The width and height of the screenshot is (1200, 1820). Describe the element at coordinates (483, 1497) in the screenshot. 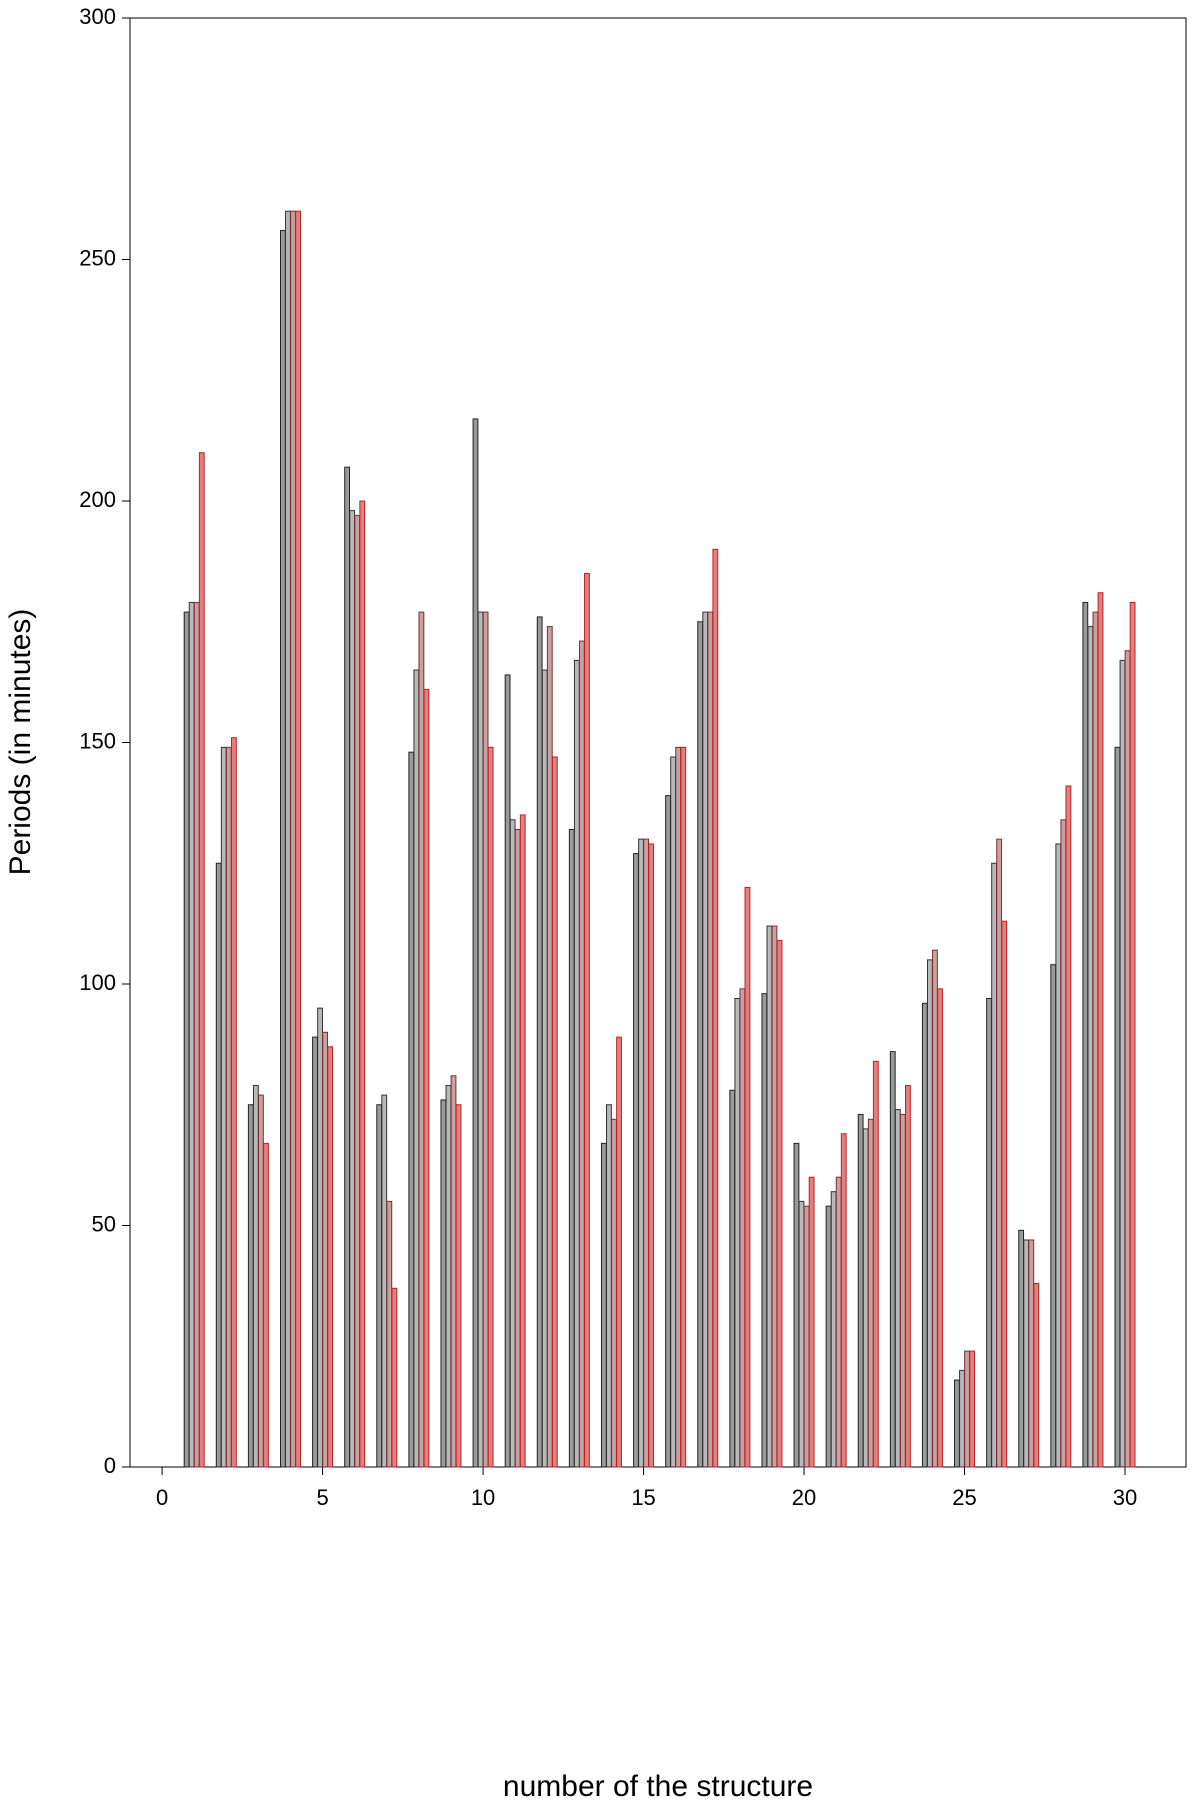

I see `x-tick-label: 10` at that location.